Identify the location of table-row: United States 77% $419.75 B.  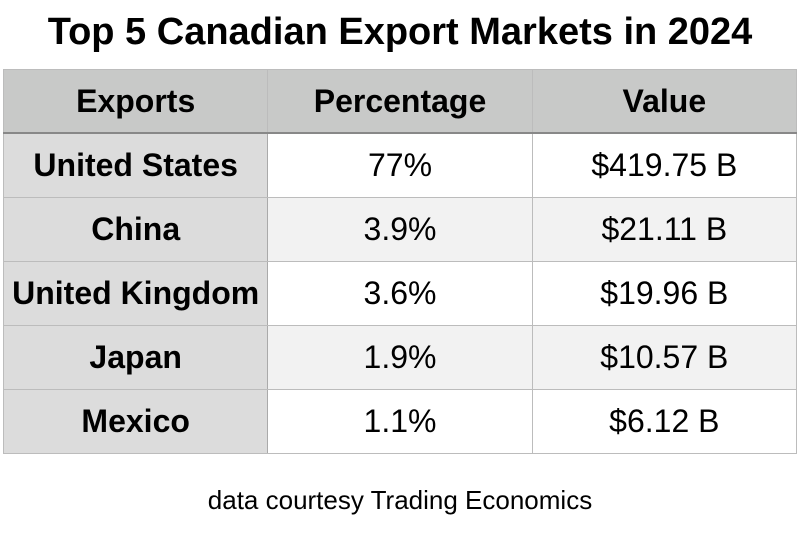
(400, 165).